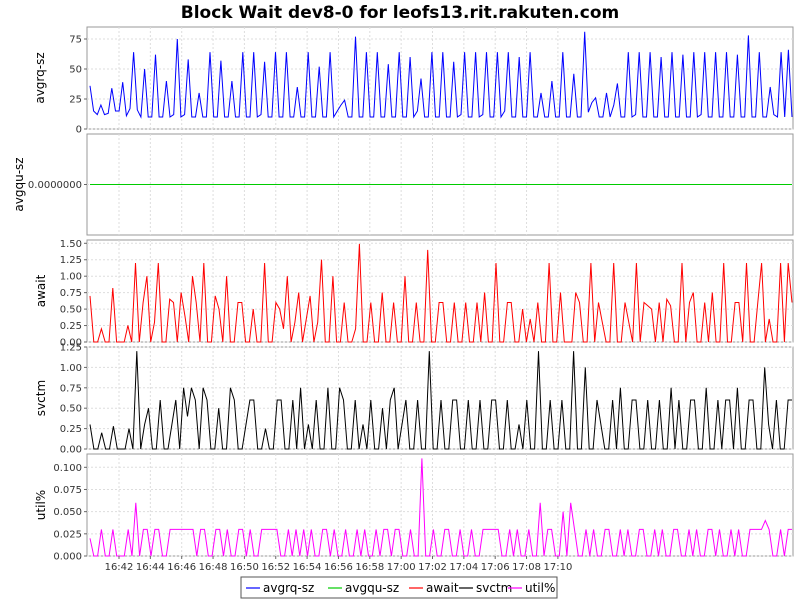 This screenshot has height=604, width=800. I want to click on legend: avgrq-sz avgqu-sz await svctm util%, so click(399, 587).